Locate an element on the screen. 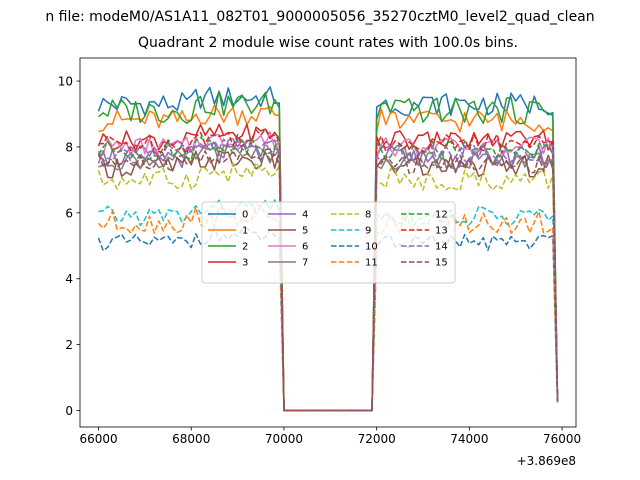  legend-label-8: 8 is located at coordinates (368, 215).